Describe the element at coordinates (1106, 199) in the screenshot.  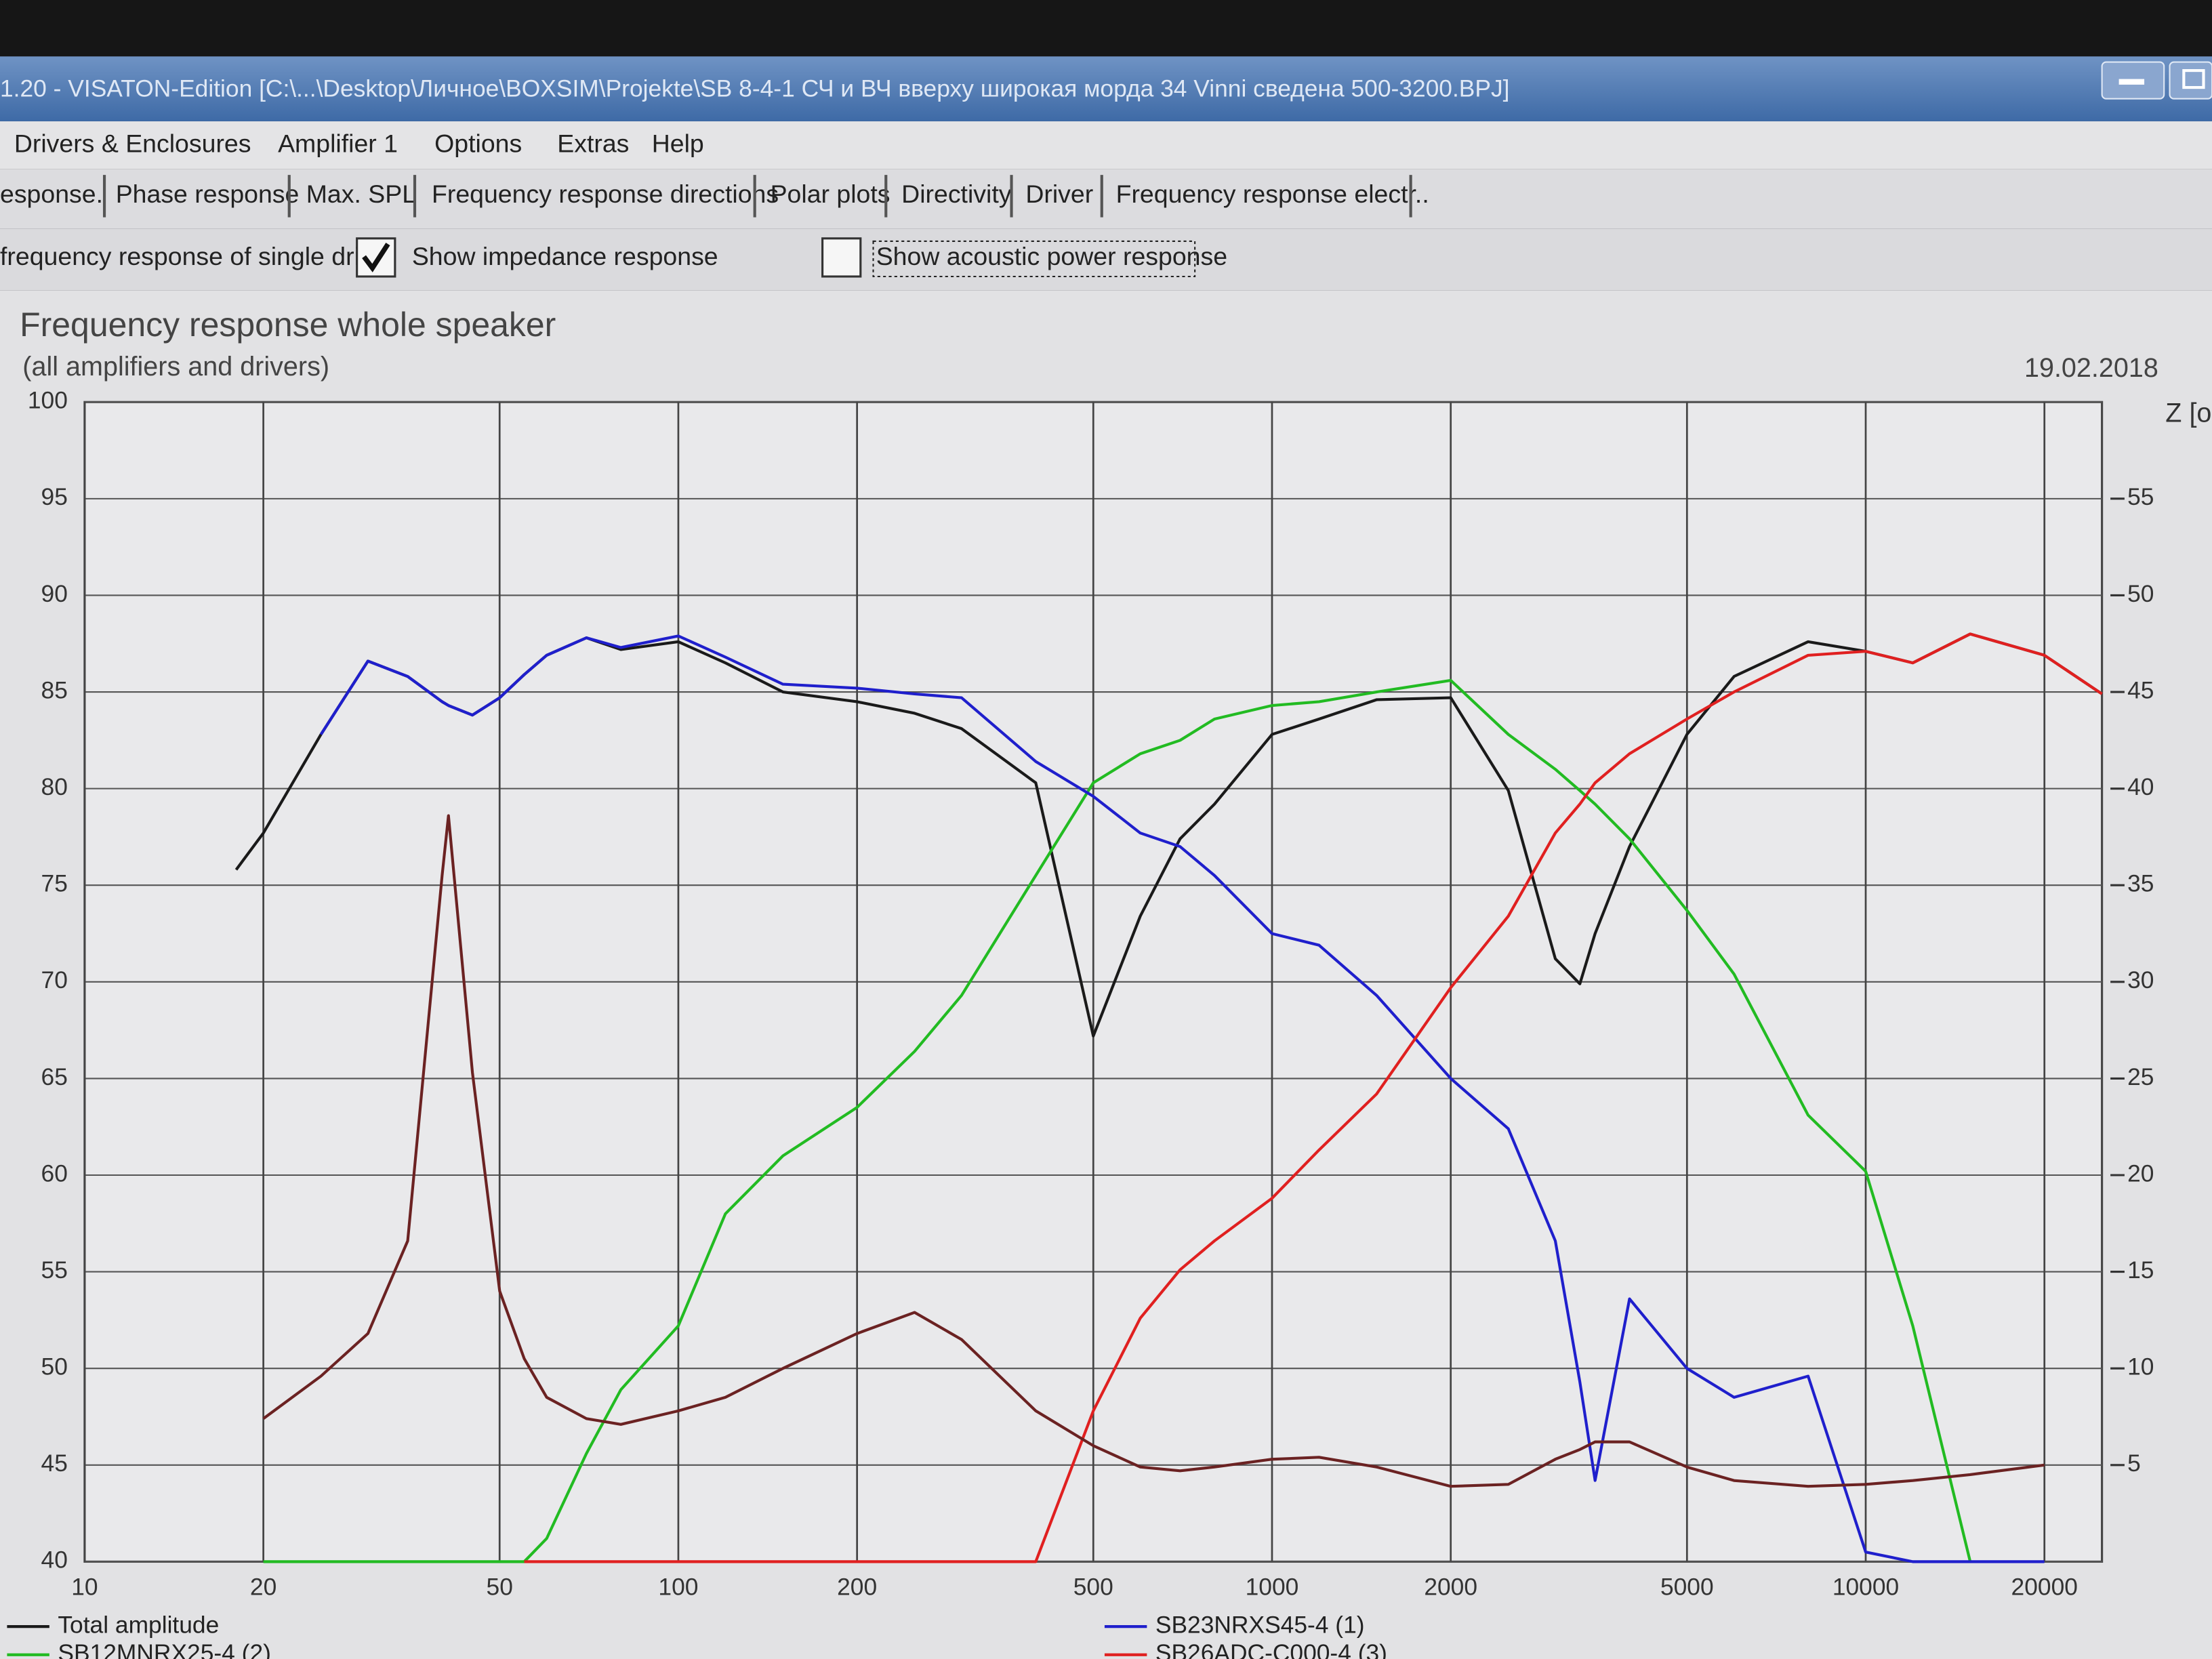
I see `tab-bar` at that location.